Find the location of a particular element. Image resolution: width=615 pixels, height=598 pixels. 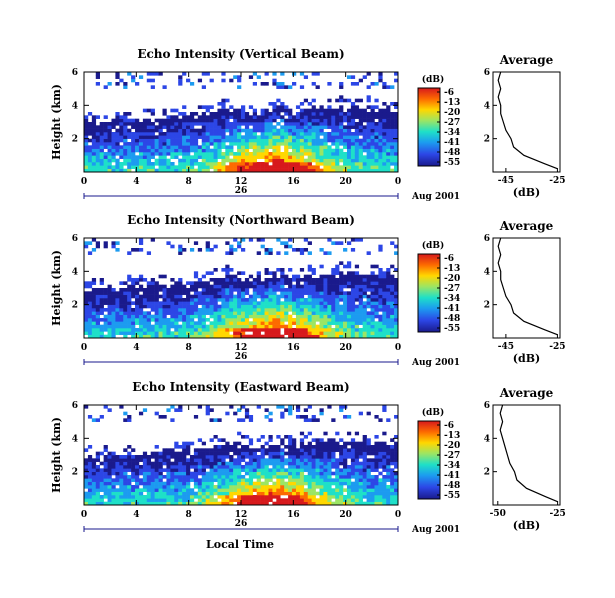

date-label: Aug 2001 is located at coordinates (435, 363).